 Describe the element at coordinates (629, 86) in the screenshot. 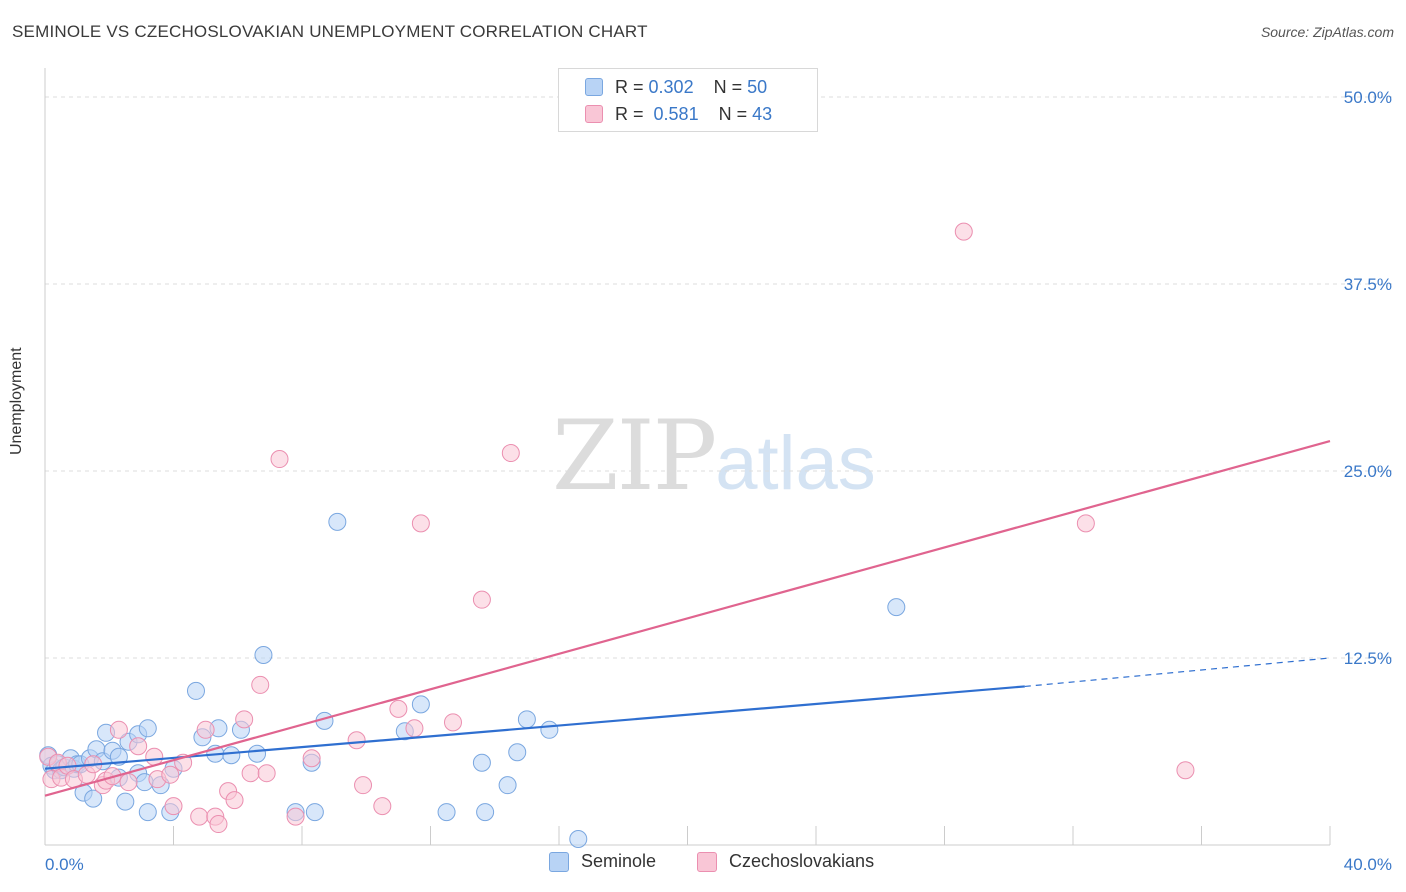

I see `seminole-r-label: R =` at that location.